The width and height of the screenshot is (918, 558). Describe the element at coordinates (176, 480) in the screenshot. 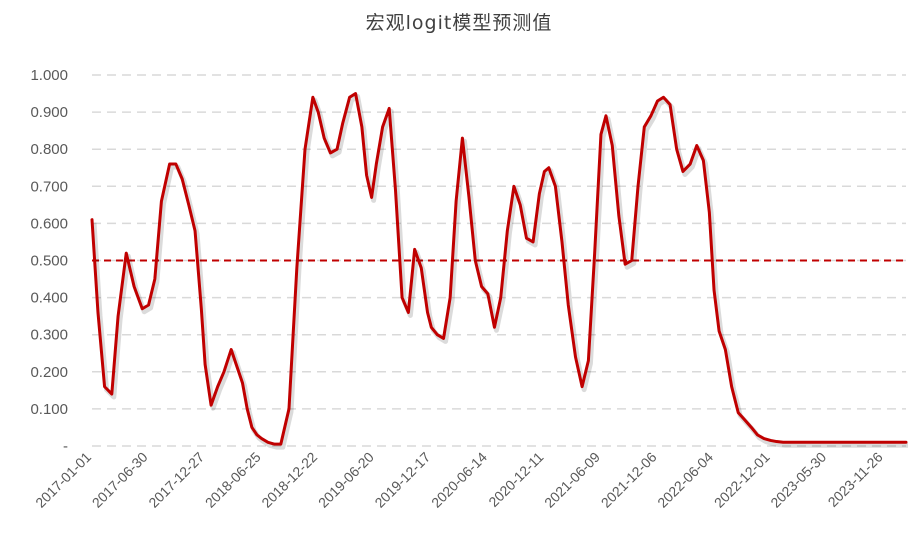

I see `x-tick-label: 2017-12-27` at that location.